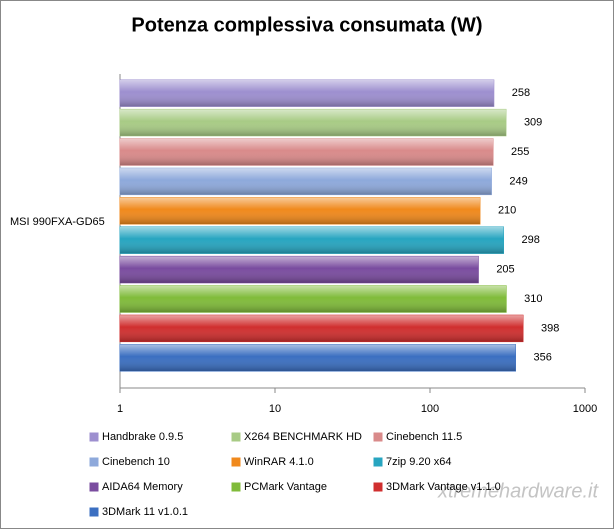 The height and width of the screenshot is (529, 614). What do you see at coordinates (306, 25) in the screenshot?
I see `chart-title: Potenza complessiva consumata (W)` at bounding box center [306, 25].